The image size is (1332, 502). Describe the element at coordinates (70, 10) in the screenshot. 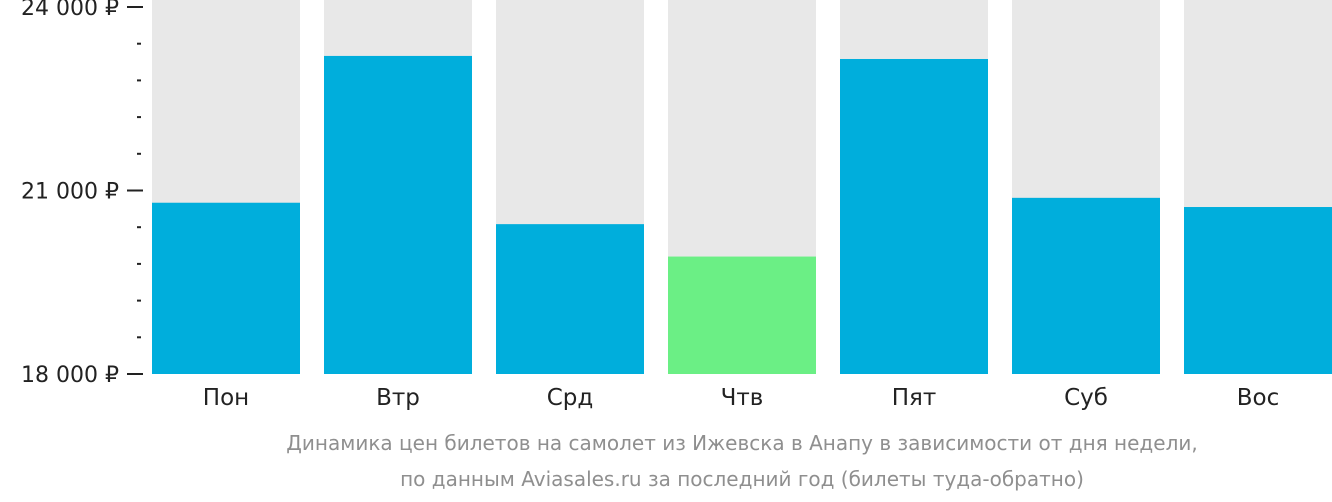

I see `y-tick-label: 24 000 ₽` at that location.